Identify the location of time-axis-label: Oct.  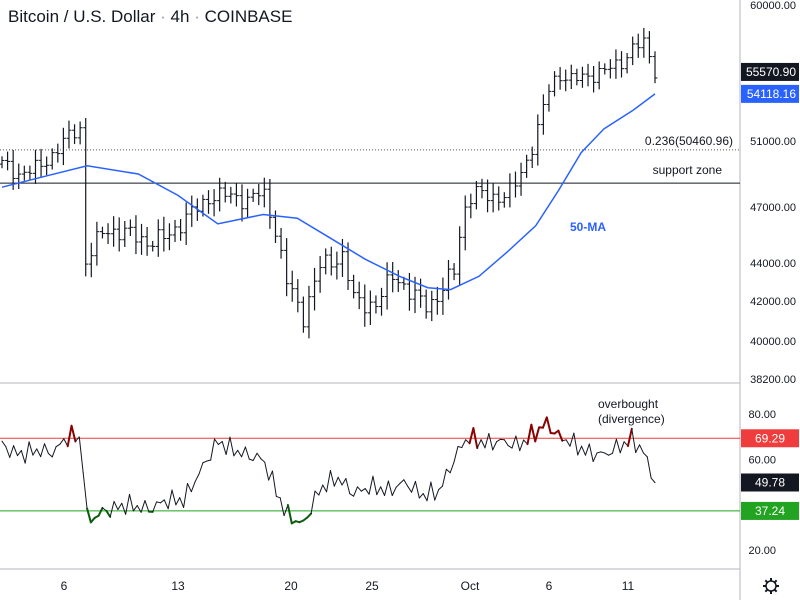
(470, 586).